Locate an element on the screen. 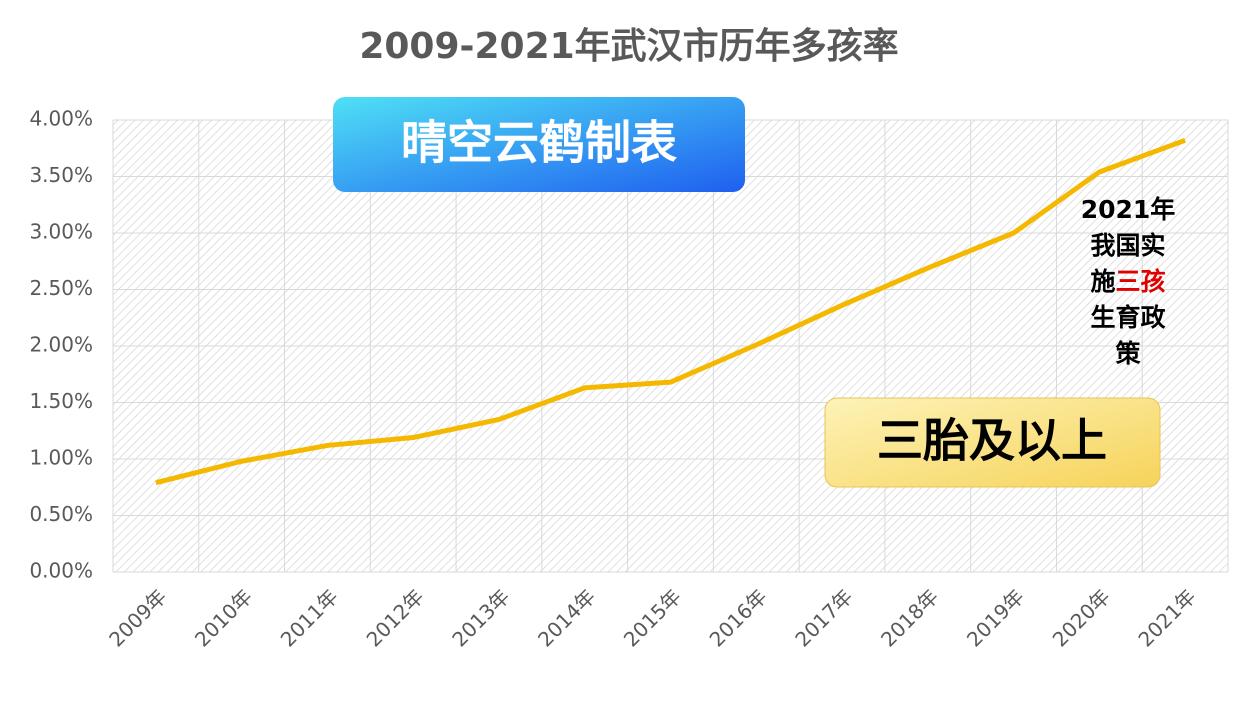 The image size is (1258, 702). y-tick-label: 0.50% is located at coordinates (61, 514).